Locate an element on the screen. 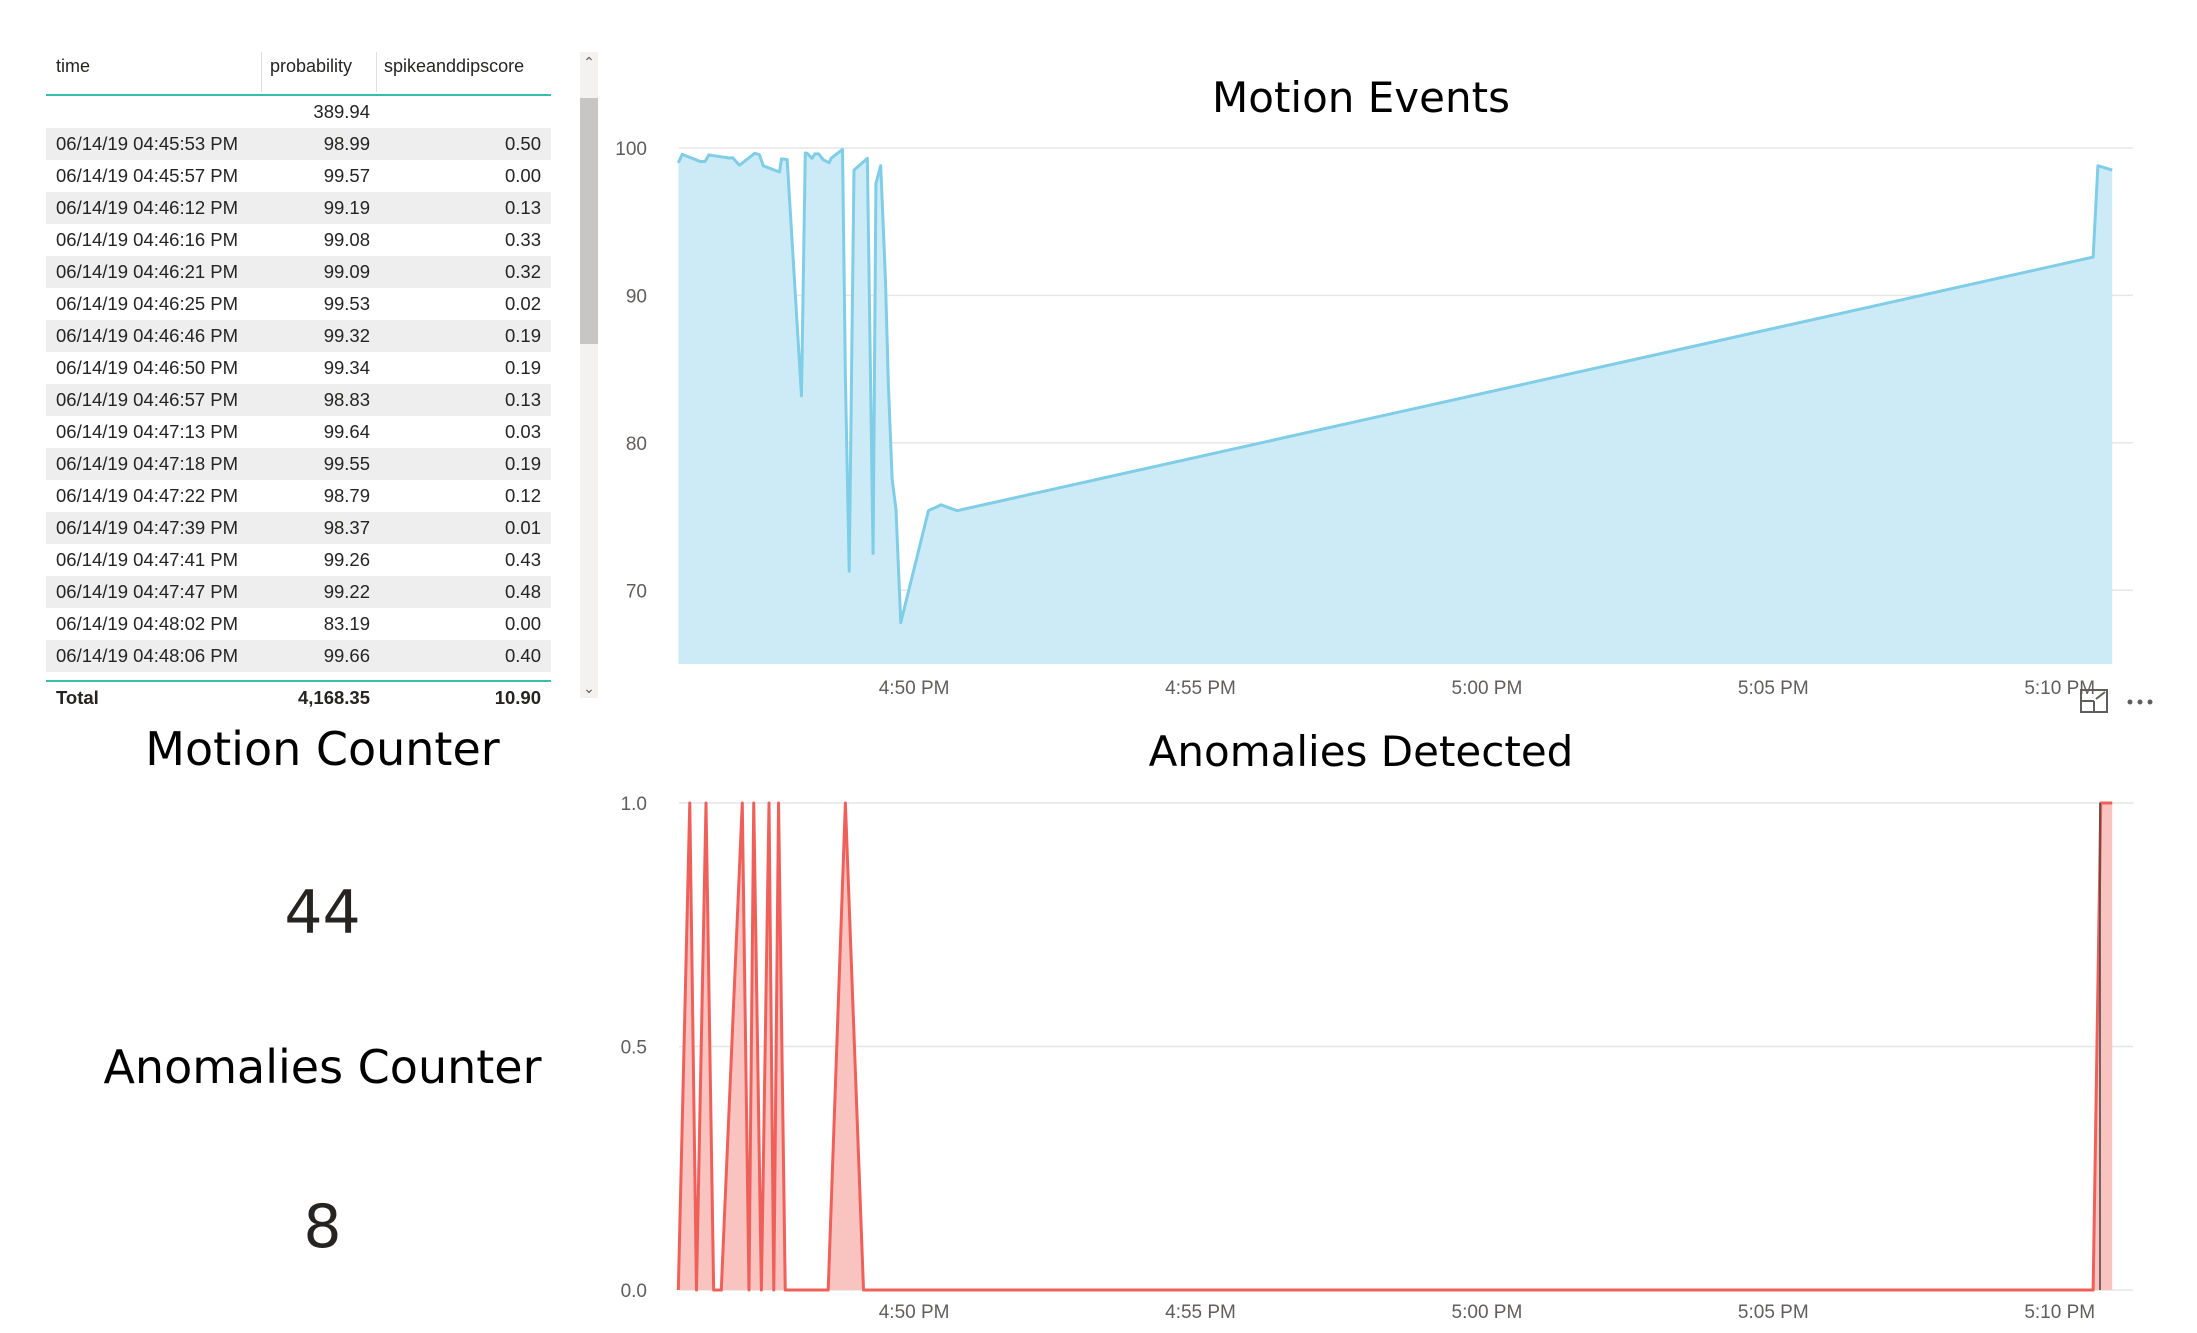 Image resolution: width=2197 pixels, height=1333 pixels. cell-probability: 99.34 is located at coordinates (346, 367).